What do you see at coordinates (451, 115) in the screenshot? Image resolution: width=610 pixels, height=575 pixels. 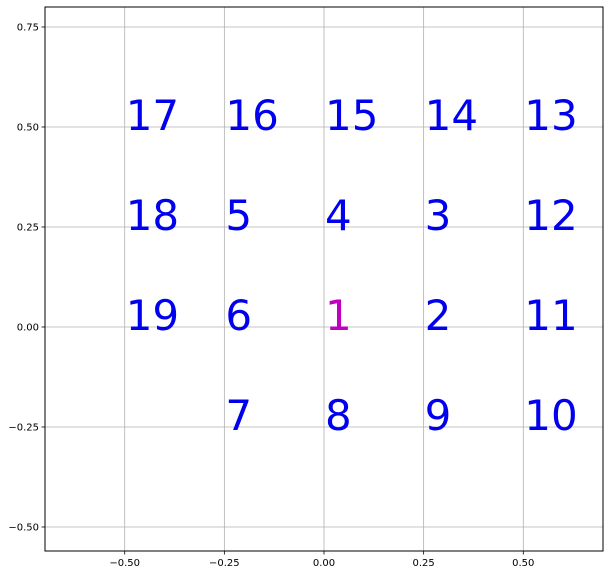 I see `point-label-14: 14` at bounding box center [451, 115].